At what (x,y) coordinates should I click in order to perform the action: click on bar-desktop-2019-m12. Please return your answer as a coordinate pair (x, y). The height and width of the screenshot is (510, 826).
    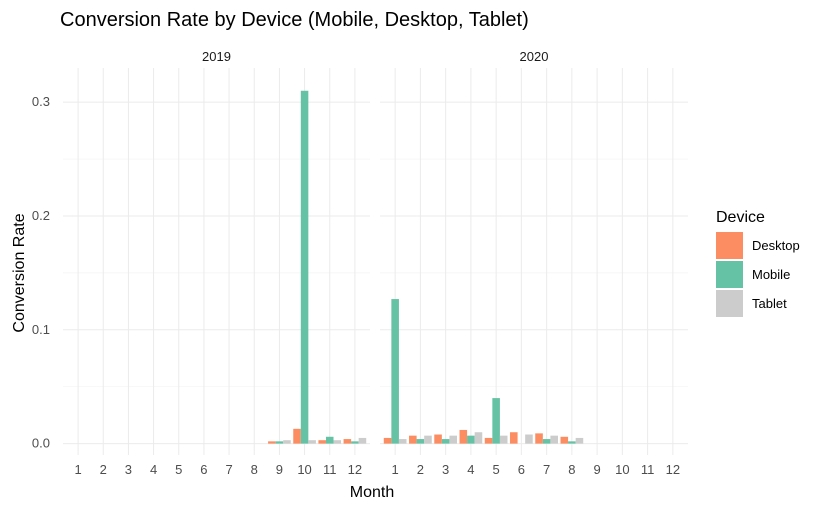
    Looking at the image, I should click on (347, 441).